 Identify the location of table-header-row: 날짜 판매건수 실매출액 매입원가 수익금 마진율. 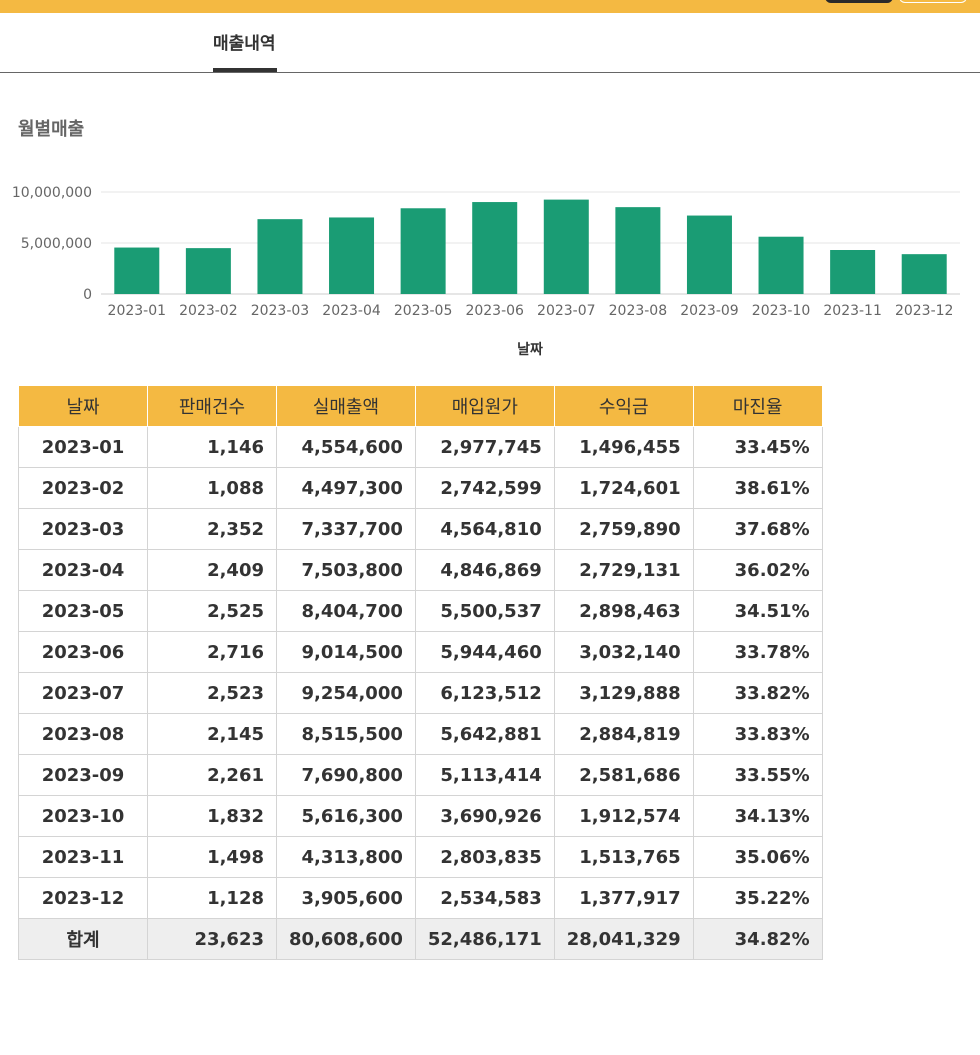
(420, 406).